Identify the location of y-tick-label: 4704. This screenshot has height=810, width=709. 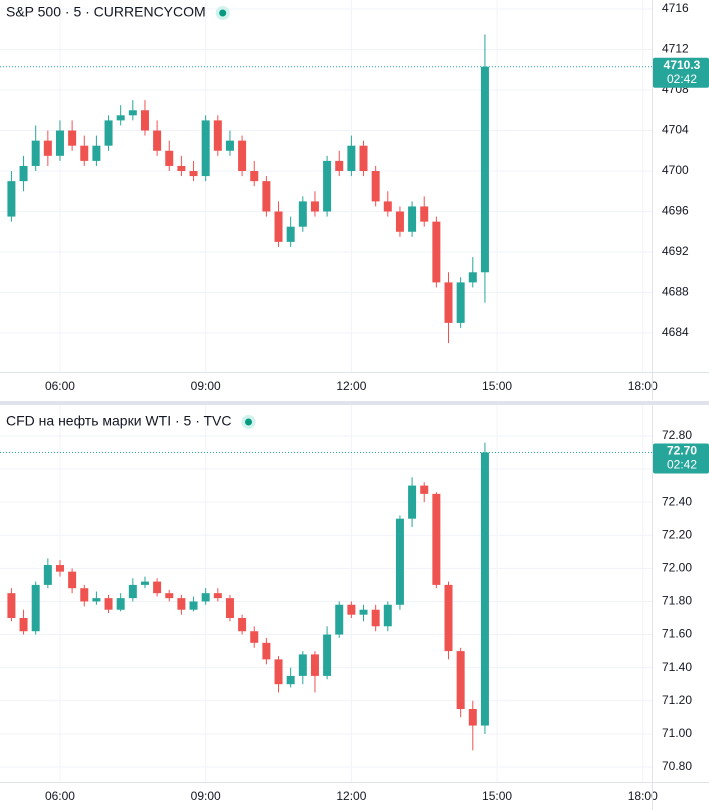
(675, 130).